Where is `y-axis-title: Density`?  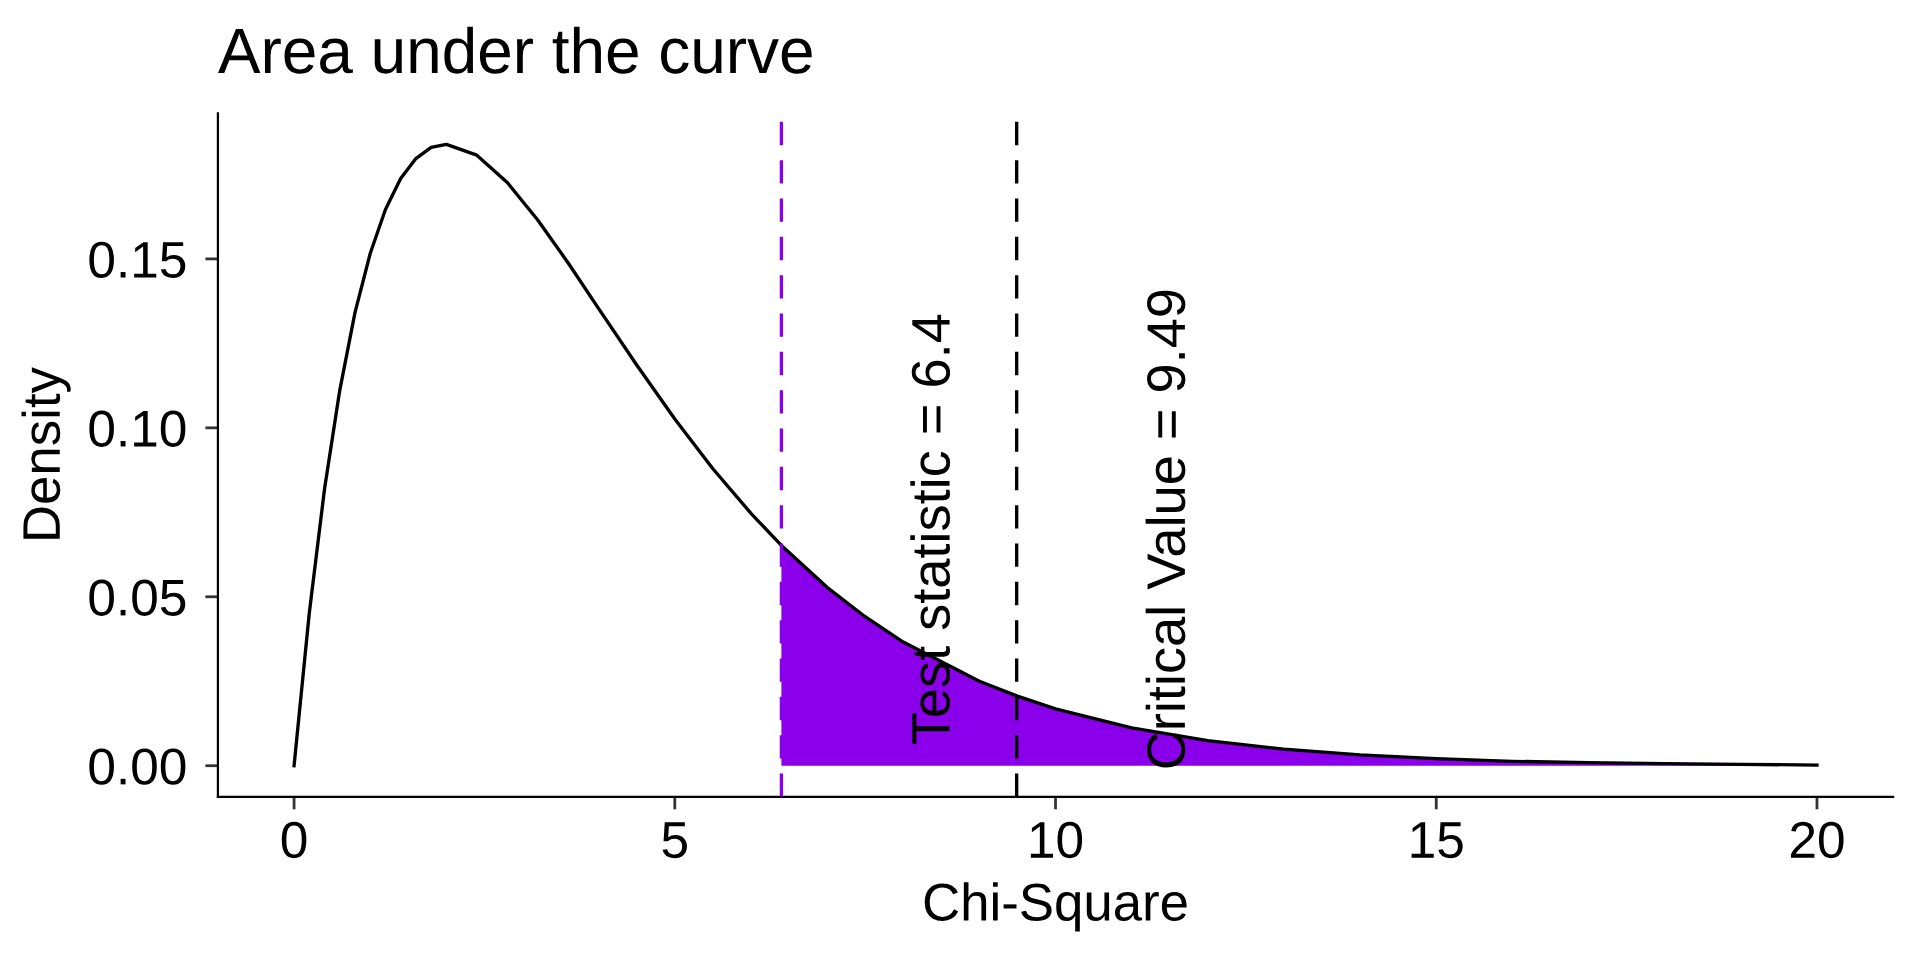
y-axis-title: Density is located at coordinates (46, 453).